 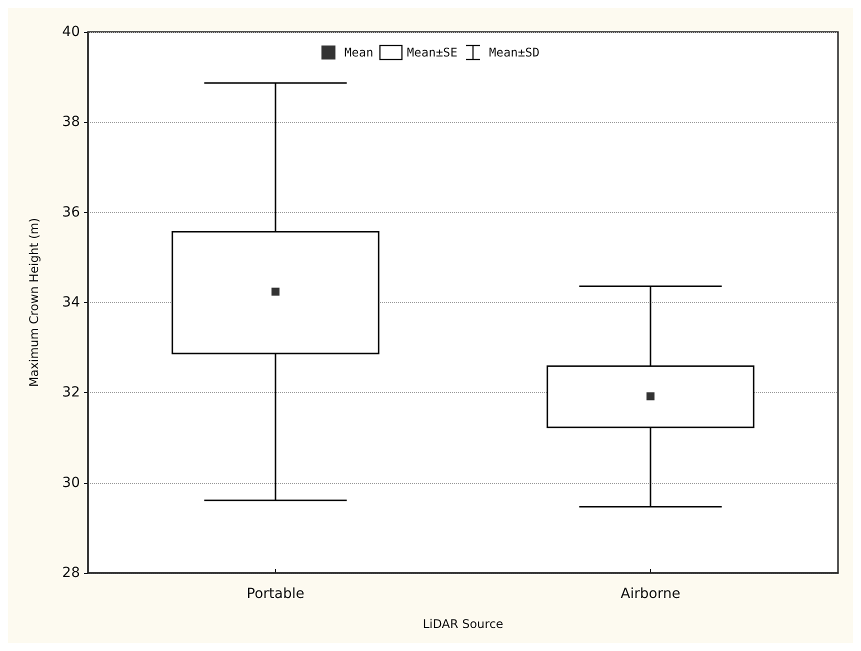 What do you see at coordinates (359, 53) in the screenshot?
I see `legend-label: Mean` at bounding box center [359, 53].